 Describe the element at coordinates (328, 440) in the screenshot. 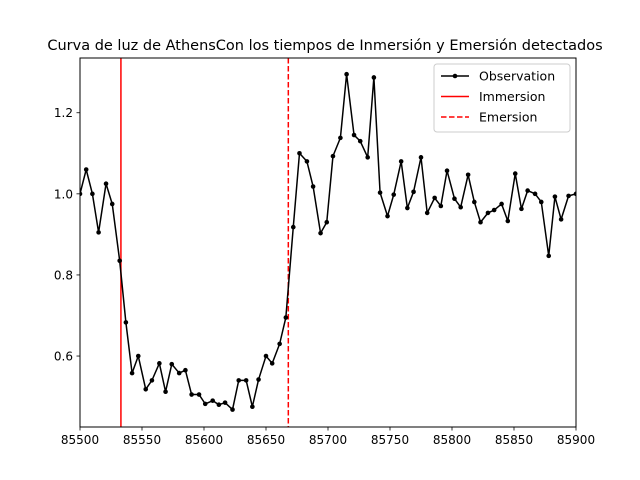

I see `x-tick-label: 85700` at that location.